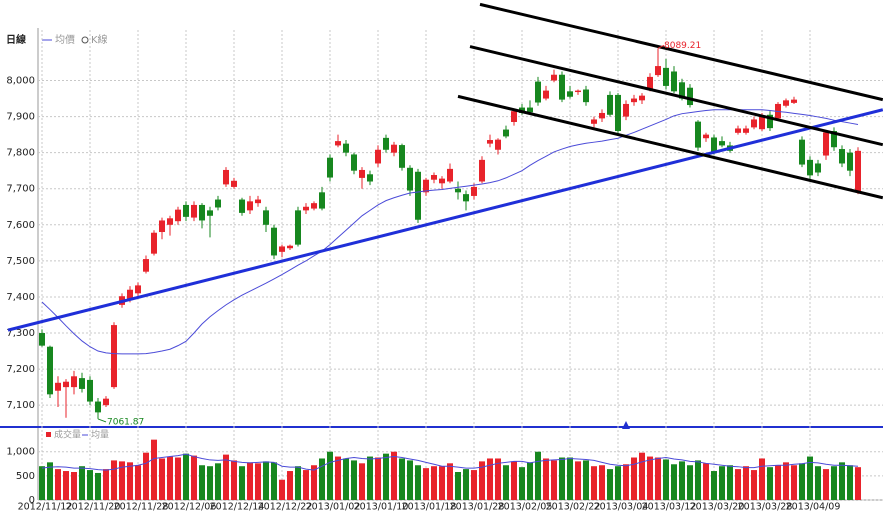 This screenshot has height=515, width=883. Describe the element at coordinates (20, 81) in the screenshot. I see `y-tick-label: 8,000` at that location.